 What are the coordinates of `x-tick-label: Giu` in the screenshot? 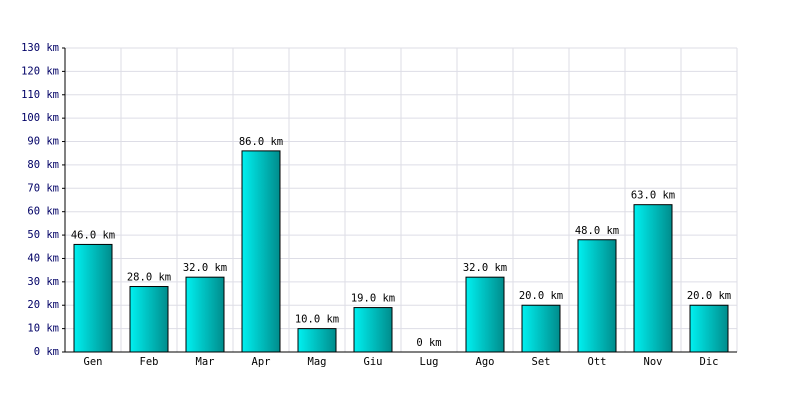 It's located at (373, 362).